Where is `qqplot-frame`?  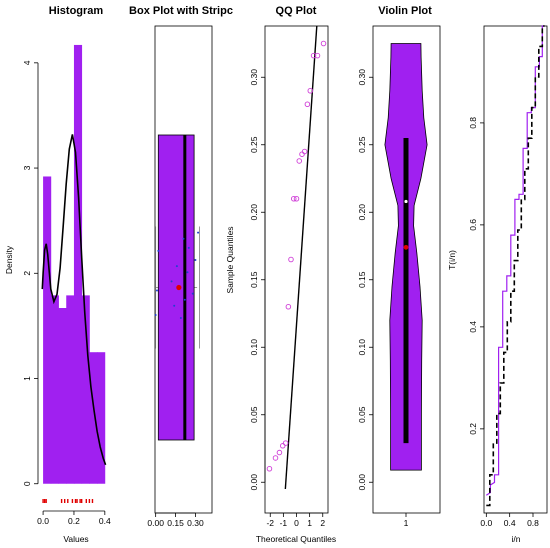
qqplot-frame is located at coordinates (296, 269).